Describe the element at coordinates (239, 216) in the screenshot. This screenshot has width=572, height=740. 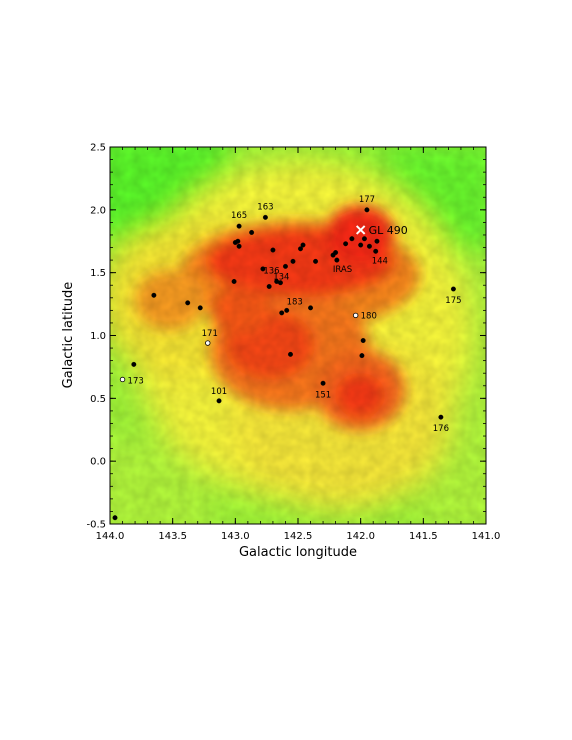
I see `source-label: 165` at that location.